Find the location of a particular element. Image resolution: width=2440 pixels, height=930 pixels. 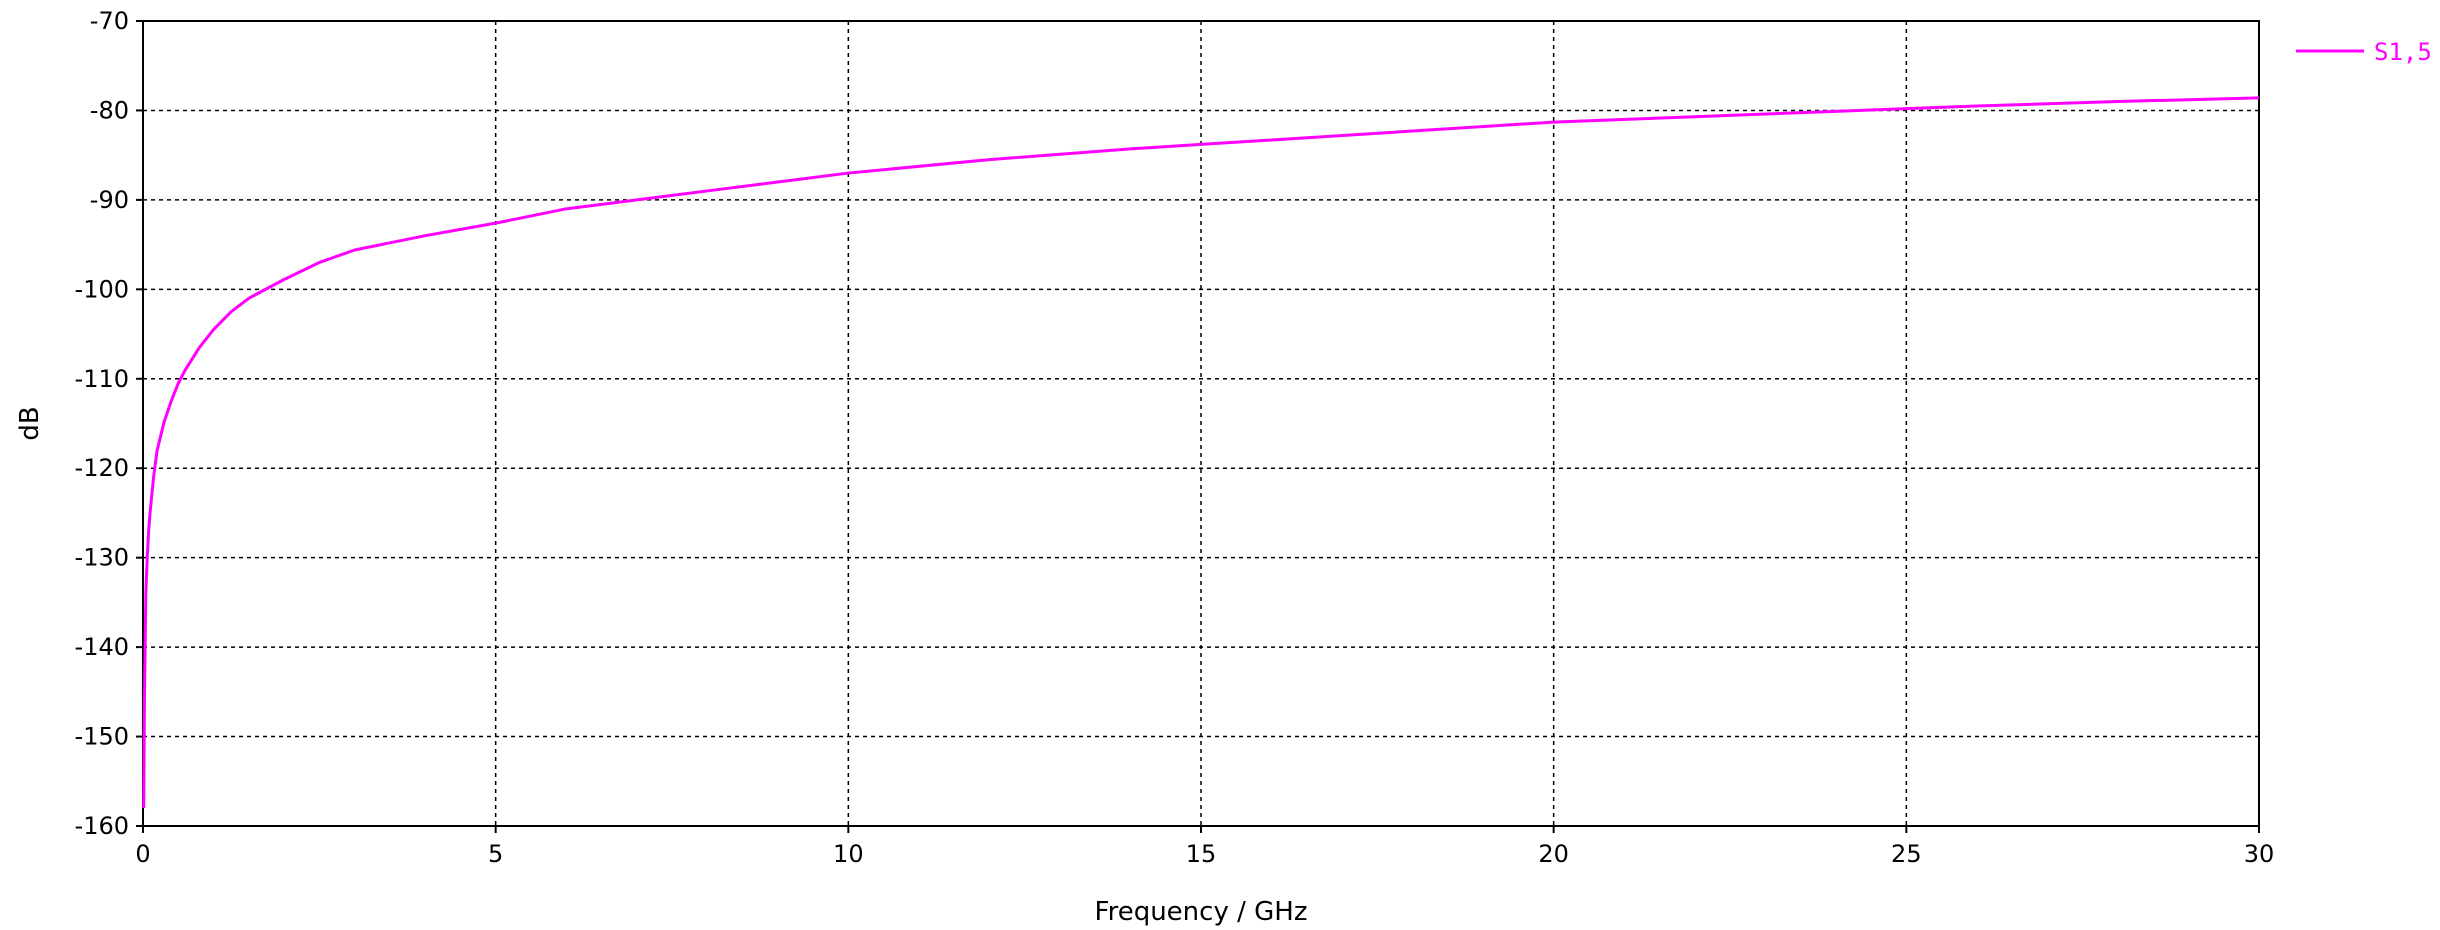

y-tick-label: -130 is located at coordinates (102, 558).